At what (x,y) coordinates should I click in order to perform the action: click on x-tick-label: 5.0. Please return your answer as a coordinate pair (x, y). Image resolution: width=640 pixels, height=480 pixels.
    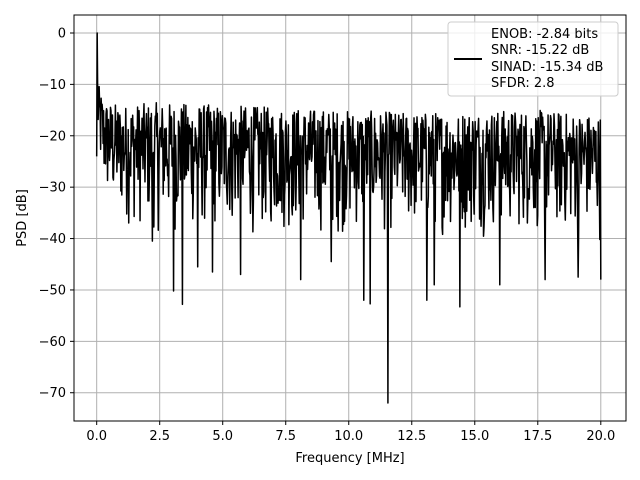
    Looking at the image, I should click on (222, 436).